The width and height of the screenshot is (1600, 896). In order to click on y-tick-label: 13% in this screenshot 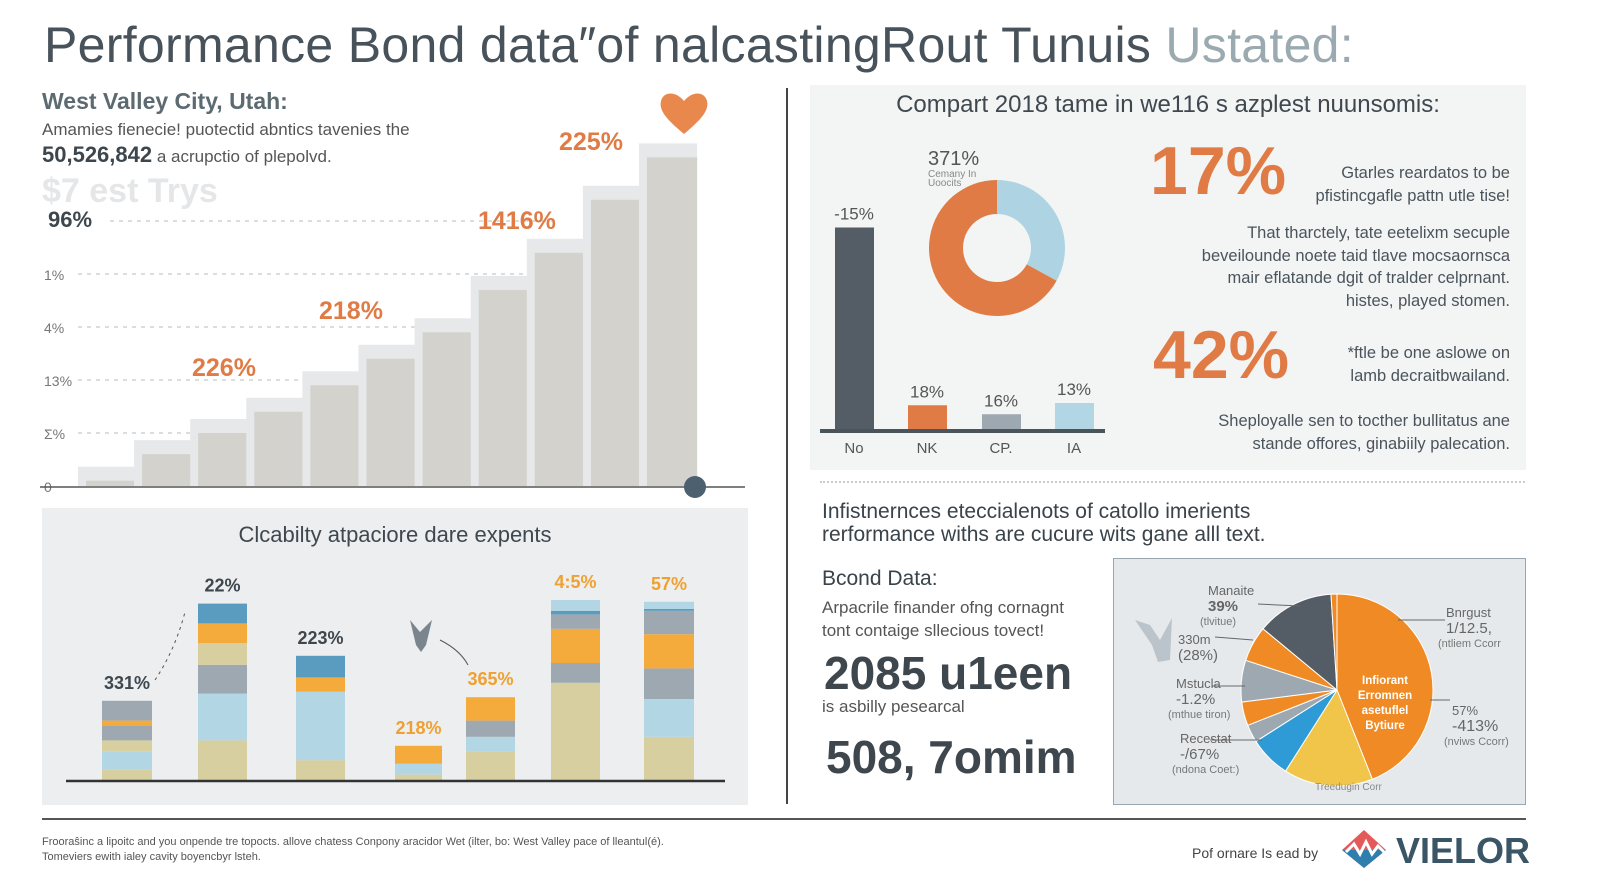, I will do `click(58, 381)`.